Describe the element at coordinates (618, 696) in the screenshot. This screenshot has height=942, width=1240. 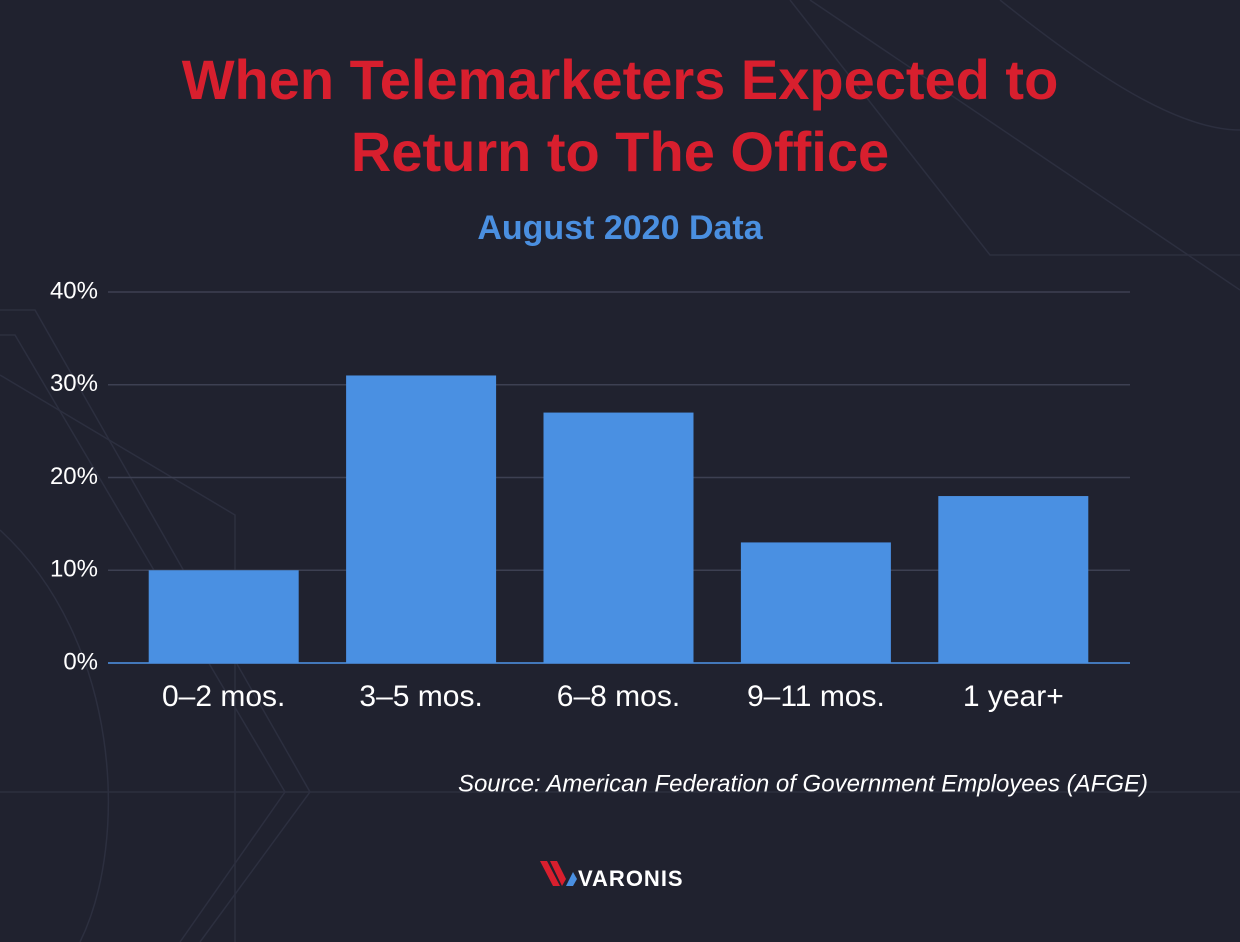
I see `x-tick-label: 6–8 mos.` at that location.